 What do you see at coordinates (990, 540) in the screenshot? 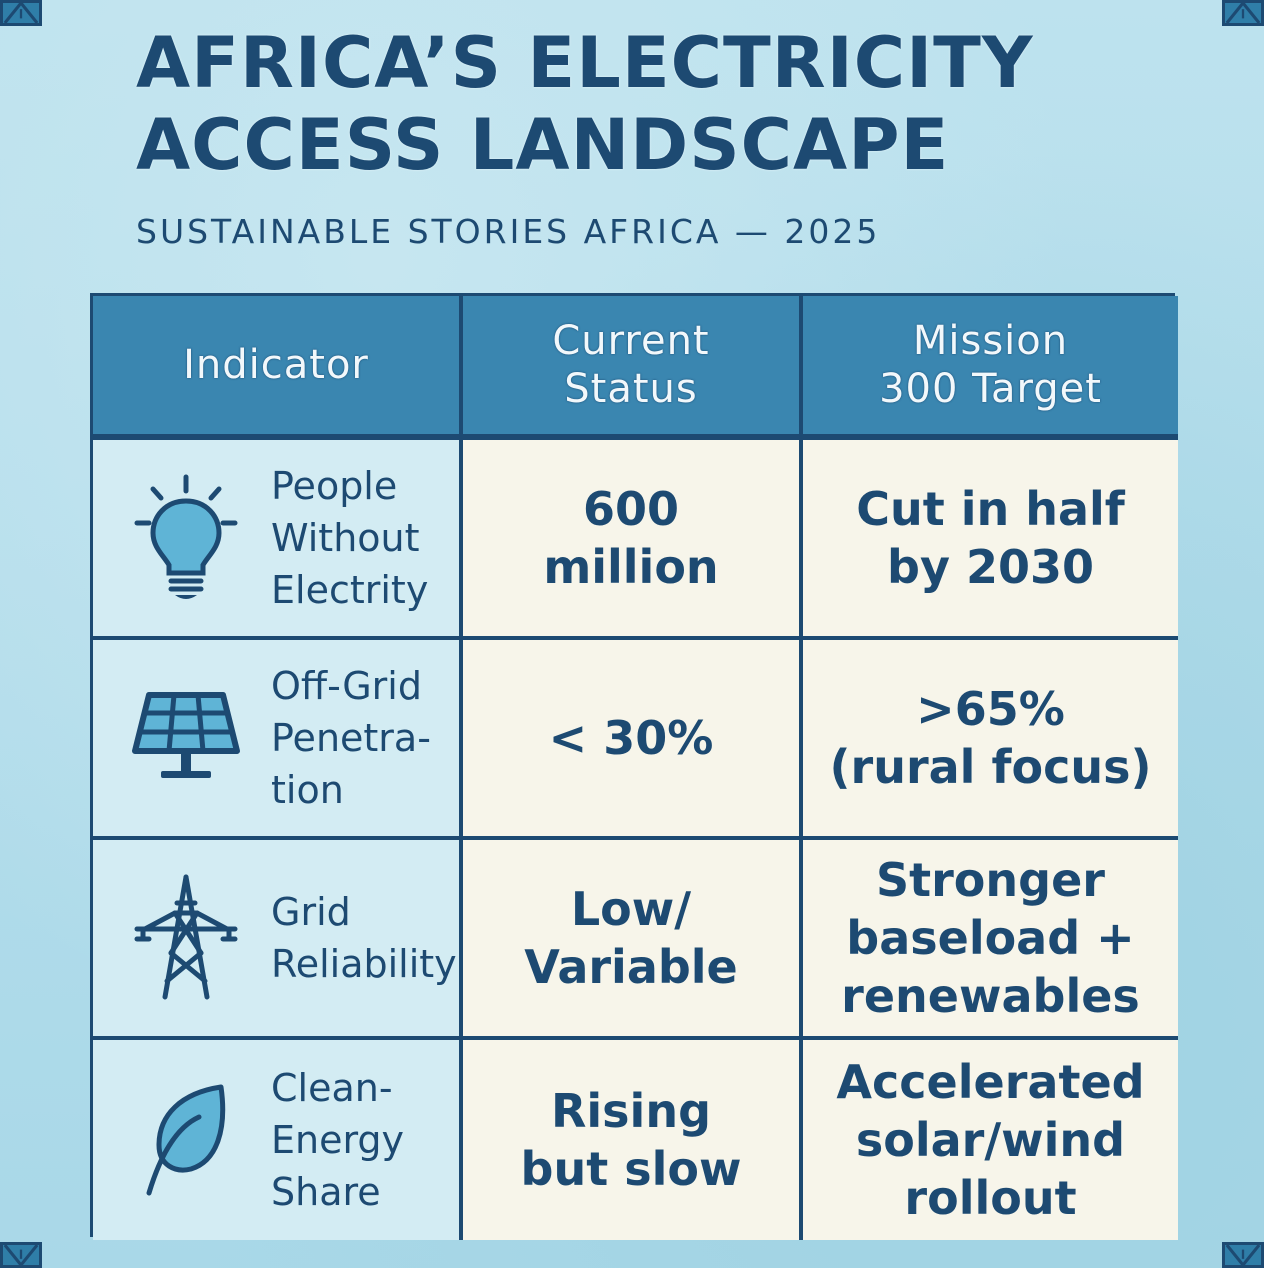
I see `mission-target-cell: Cut in half by 2030` at bounding box center [990, 540].